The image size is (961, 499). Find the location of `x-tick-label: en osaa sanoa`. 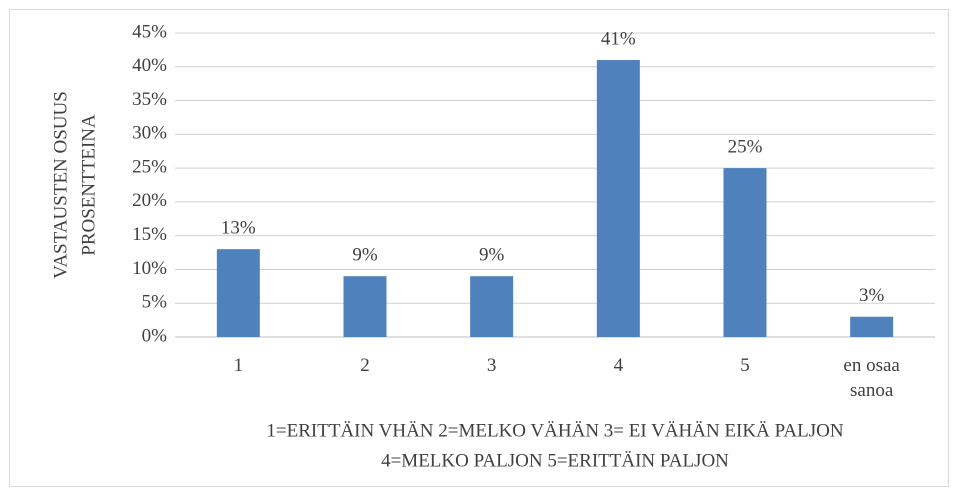

x-tick-label: en osaa sanoa is located at coordinates (871, 378).